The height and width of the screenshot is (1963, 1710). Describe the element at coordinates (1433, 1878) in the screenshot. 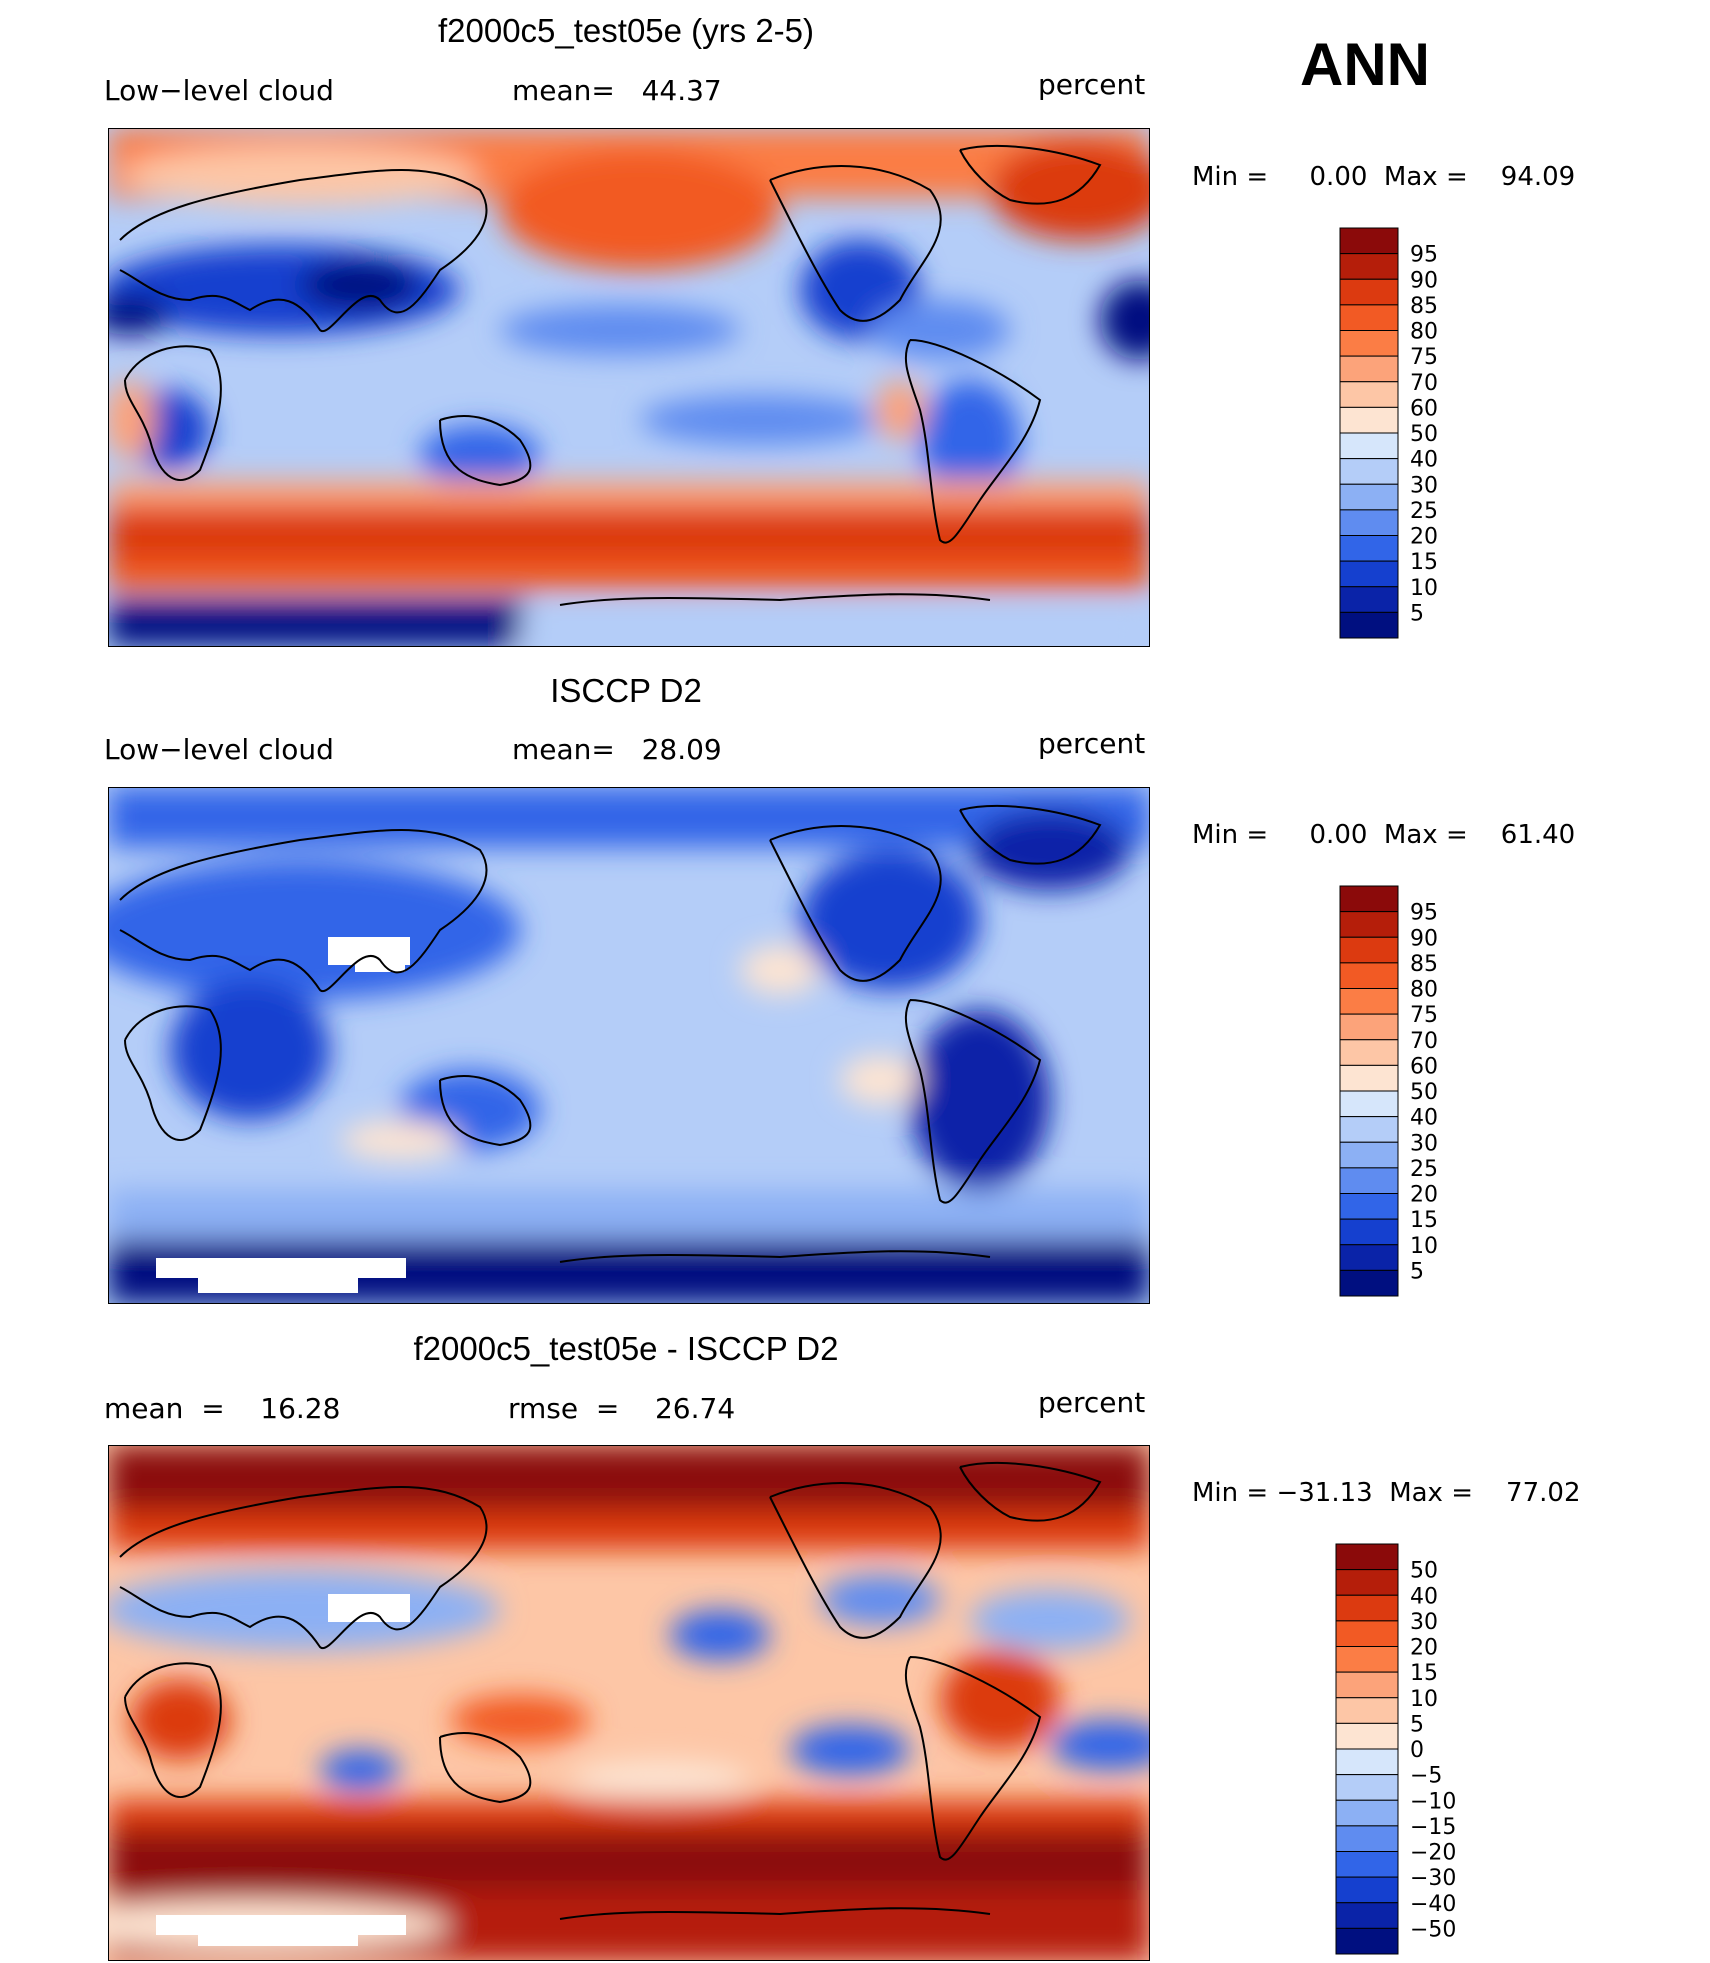

I see `colorbar-tick-label: −30` at that location.